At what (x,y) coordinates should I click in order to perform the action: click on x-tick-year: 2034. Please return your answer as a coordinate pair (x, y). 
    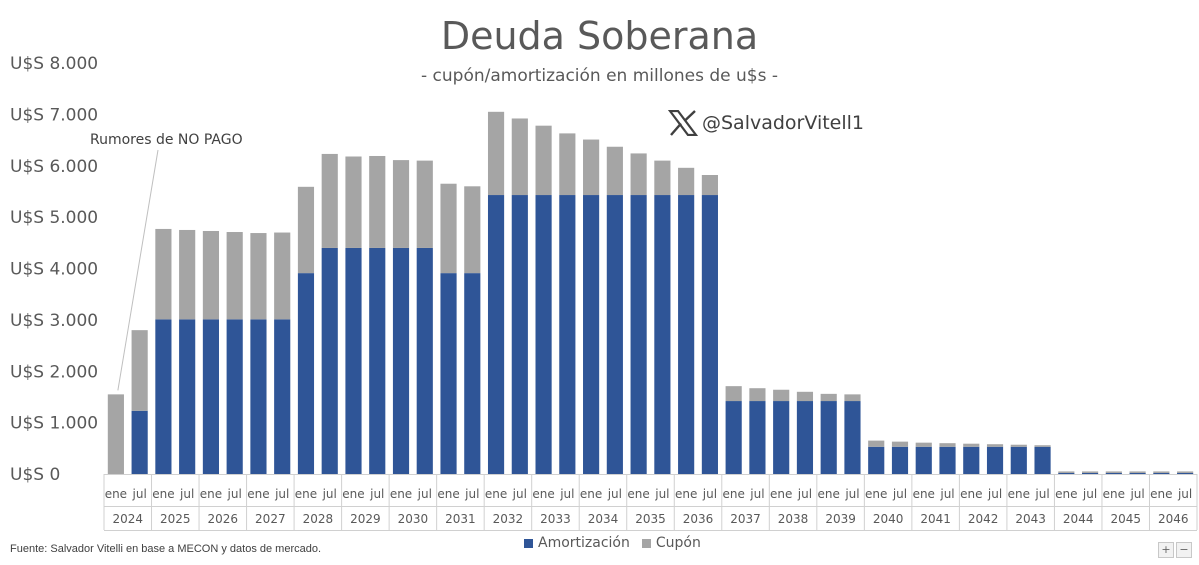
    Looking at the image, I should click on (603, 519).